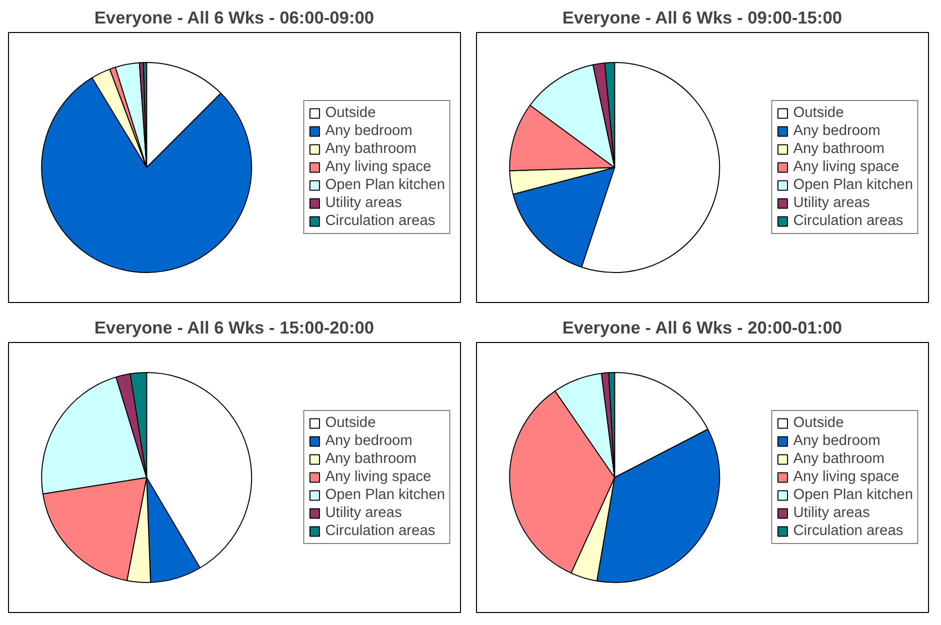 The width and height of the screenshot is (941, 625). What do you see at coordinates (702, 18) in the screenshot?
I see `chart-title: Everyone - All 6 Wks - 09:00-15:00` at bounding box center [702, 18].